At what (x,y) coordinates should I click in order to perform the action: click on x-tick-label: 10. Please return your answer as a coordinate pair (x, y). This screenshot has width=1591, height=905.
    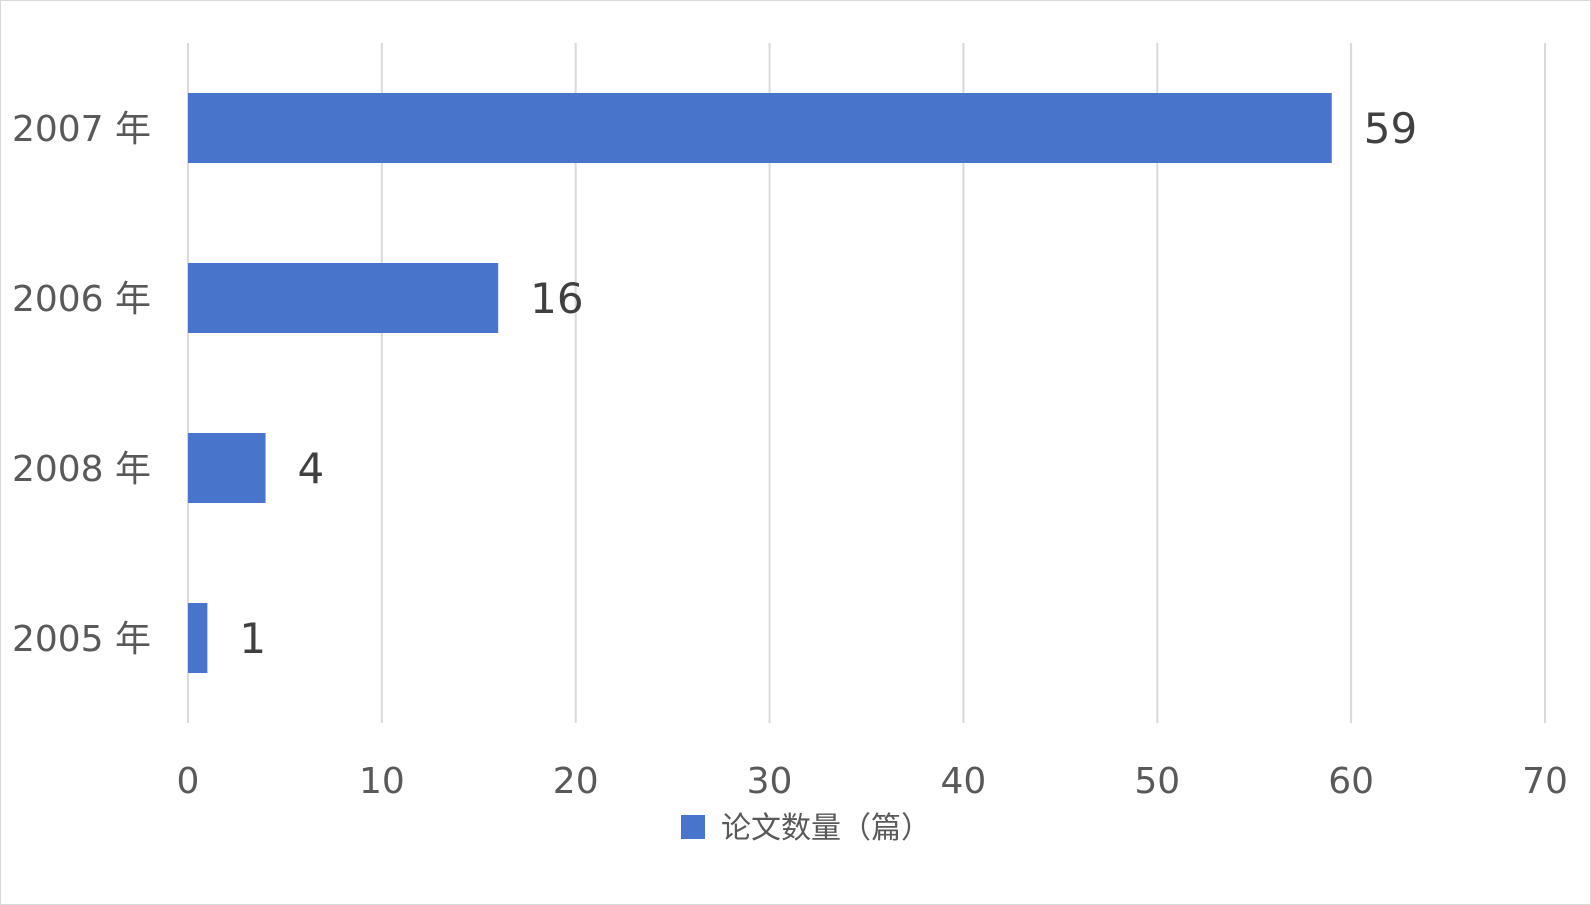
    Looking at the image, I should click on (382, 781).